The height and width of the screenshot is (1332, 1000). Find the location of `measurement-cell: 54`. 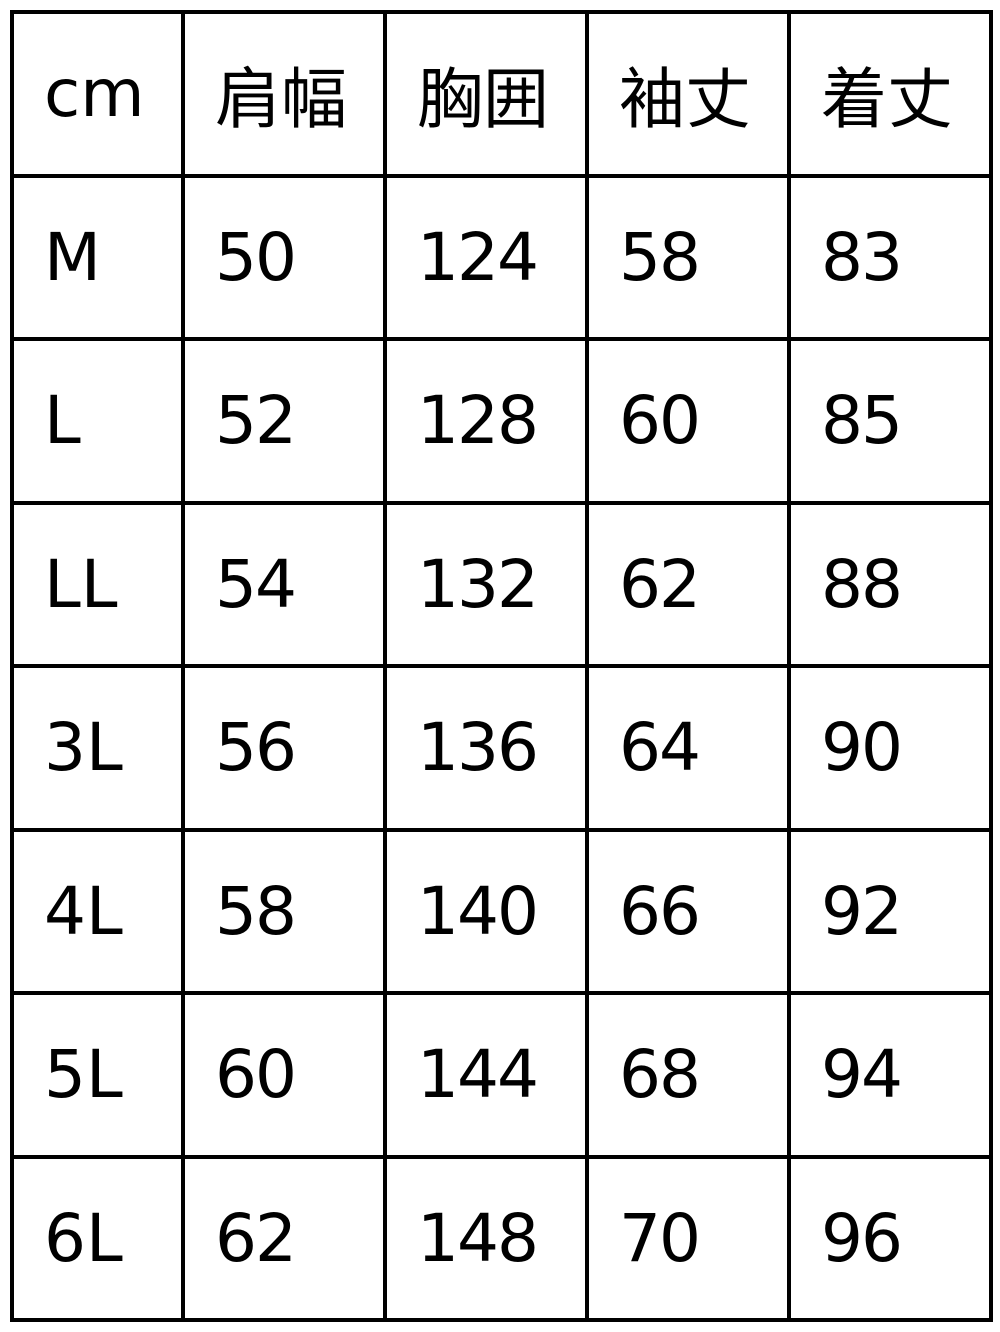

measurement-cell: 54 is located at coordinates (284, 584).